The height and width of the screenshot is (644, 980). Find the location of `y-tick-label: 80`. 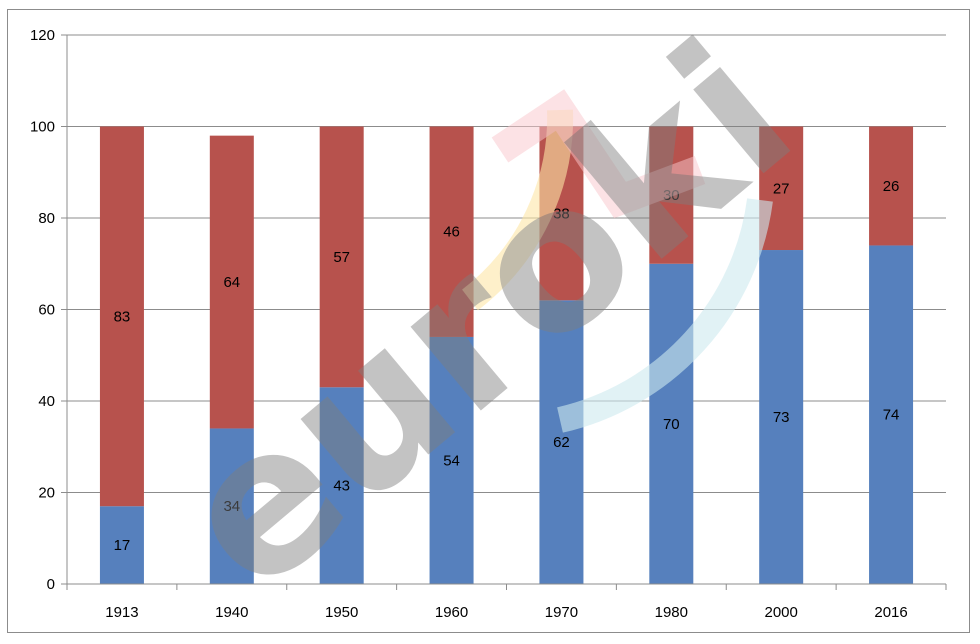

y-tick-label: 80 is located at coordinates (46, 218).